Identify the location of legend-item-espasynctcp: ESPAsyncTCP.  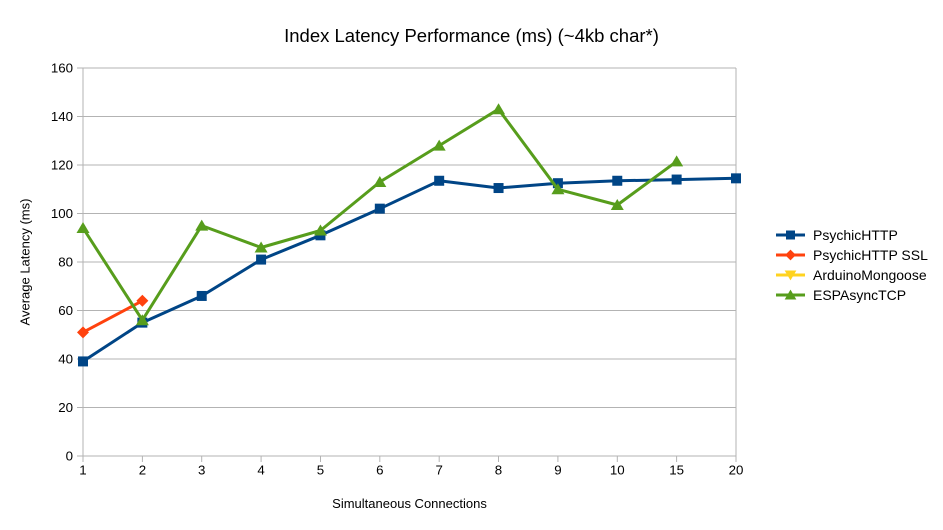
(851, 295).